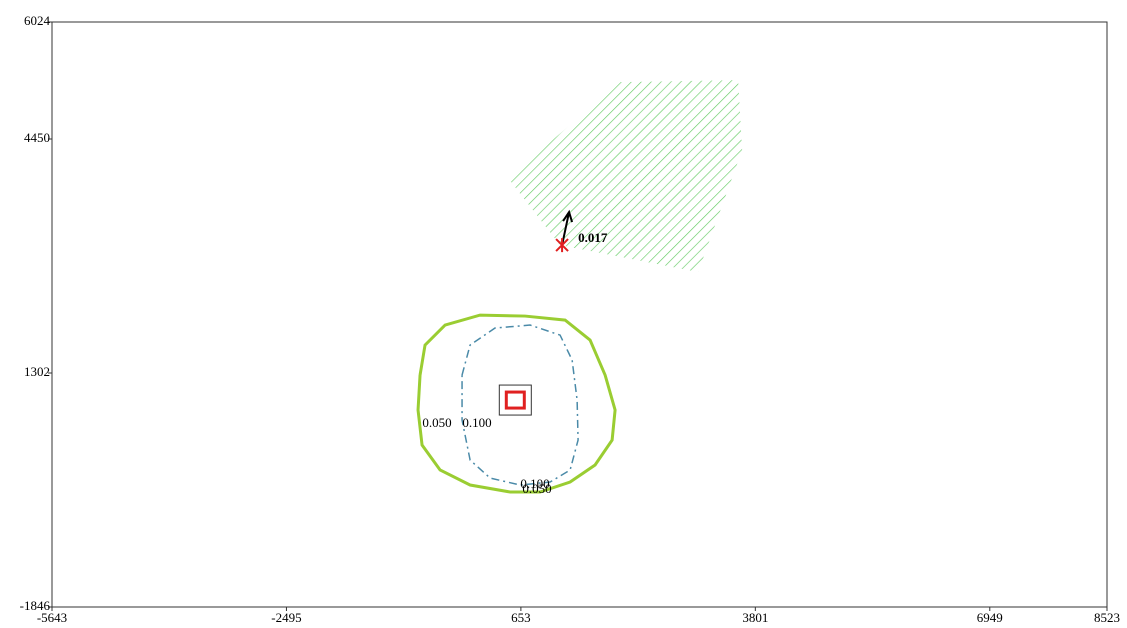  What do you see at coordinates (37, 371) in the screenshot?
I see `y-tick-label: 1302` at bounding box center [37, 371].